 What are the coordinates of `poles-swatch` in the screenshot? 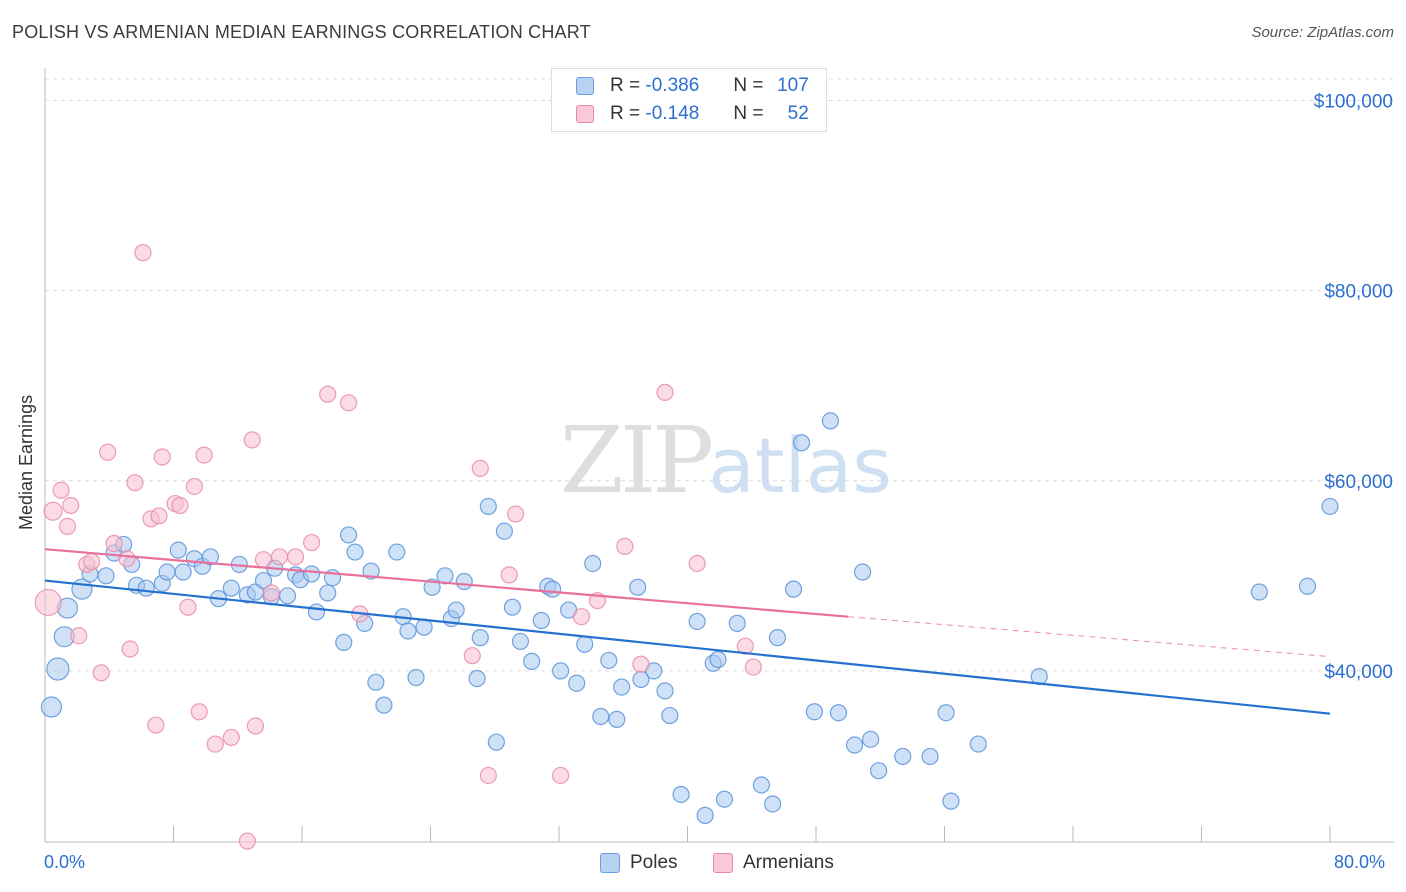 It's located at (585, 86).